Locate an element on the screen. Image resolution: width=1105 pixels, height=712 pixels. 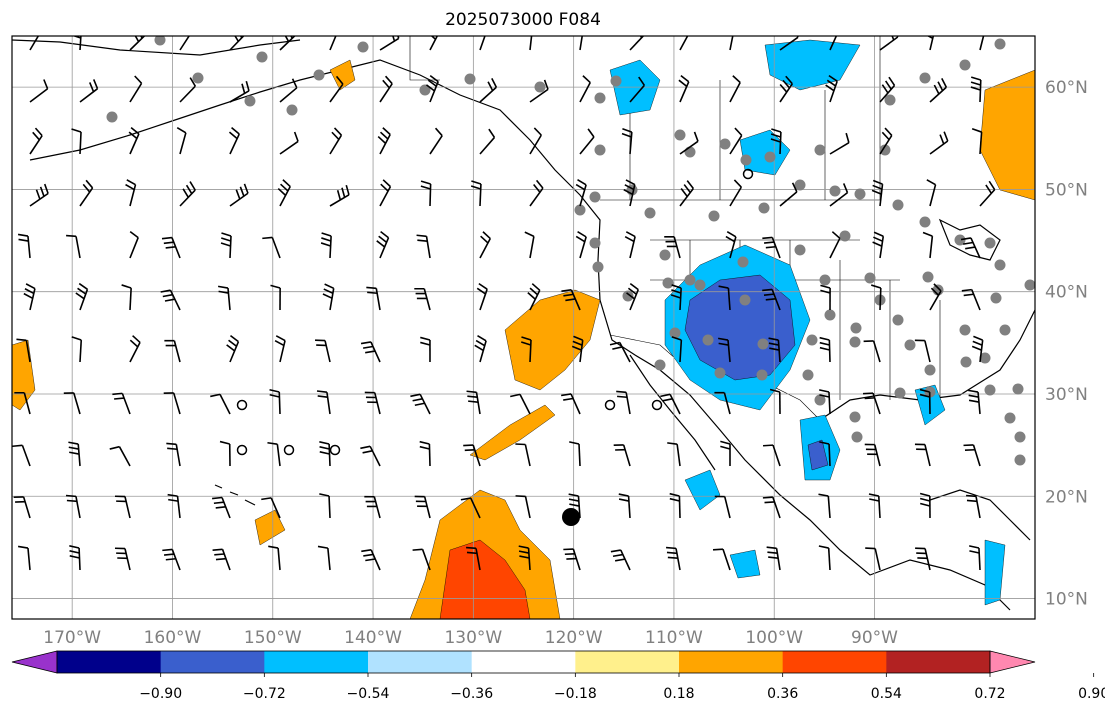
colorbar-tick-label: 0.36 is located at coordinates (782, 694).